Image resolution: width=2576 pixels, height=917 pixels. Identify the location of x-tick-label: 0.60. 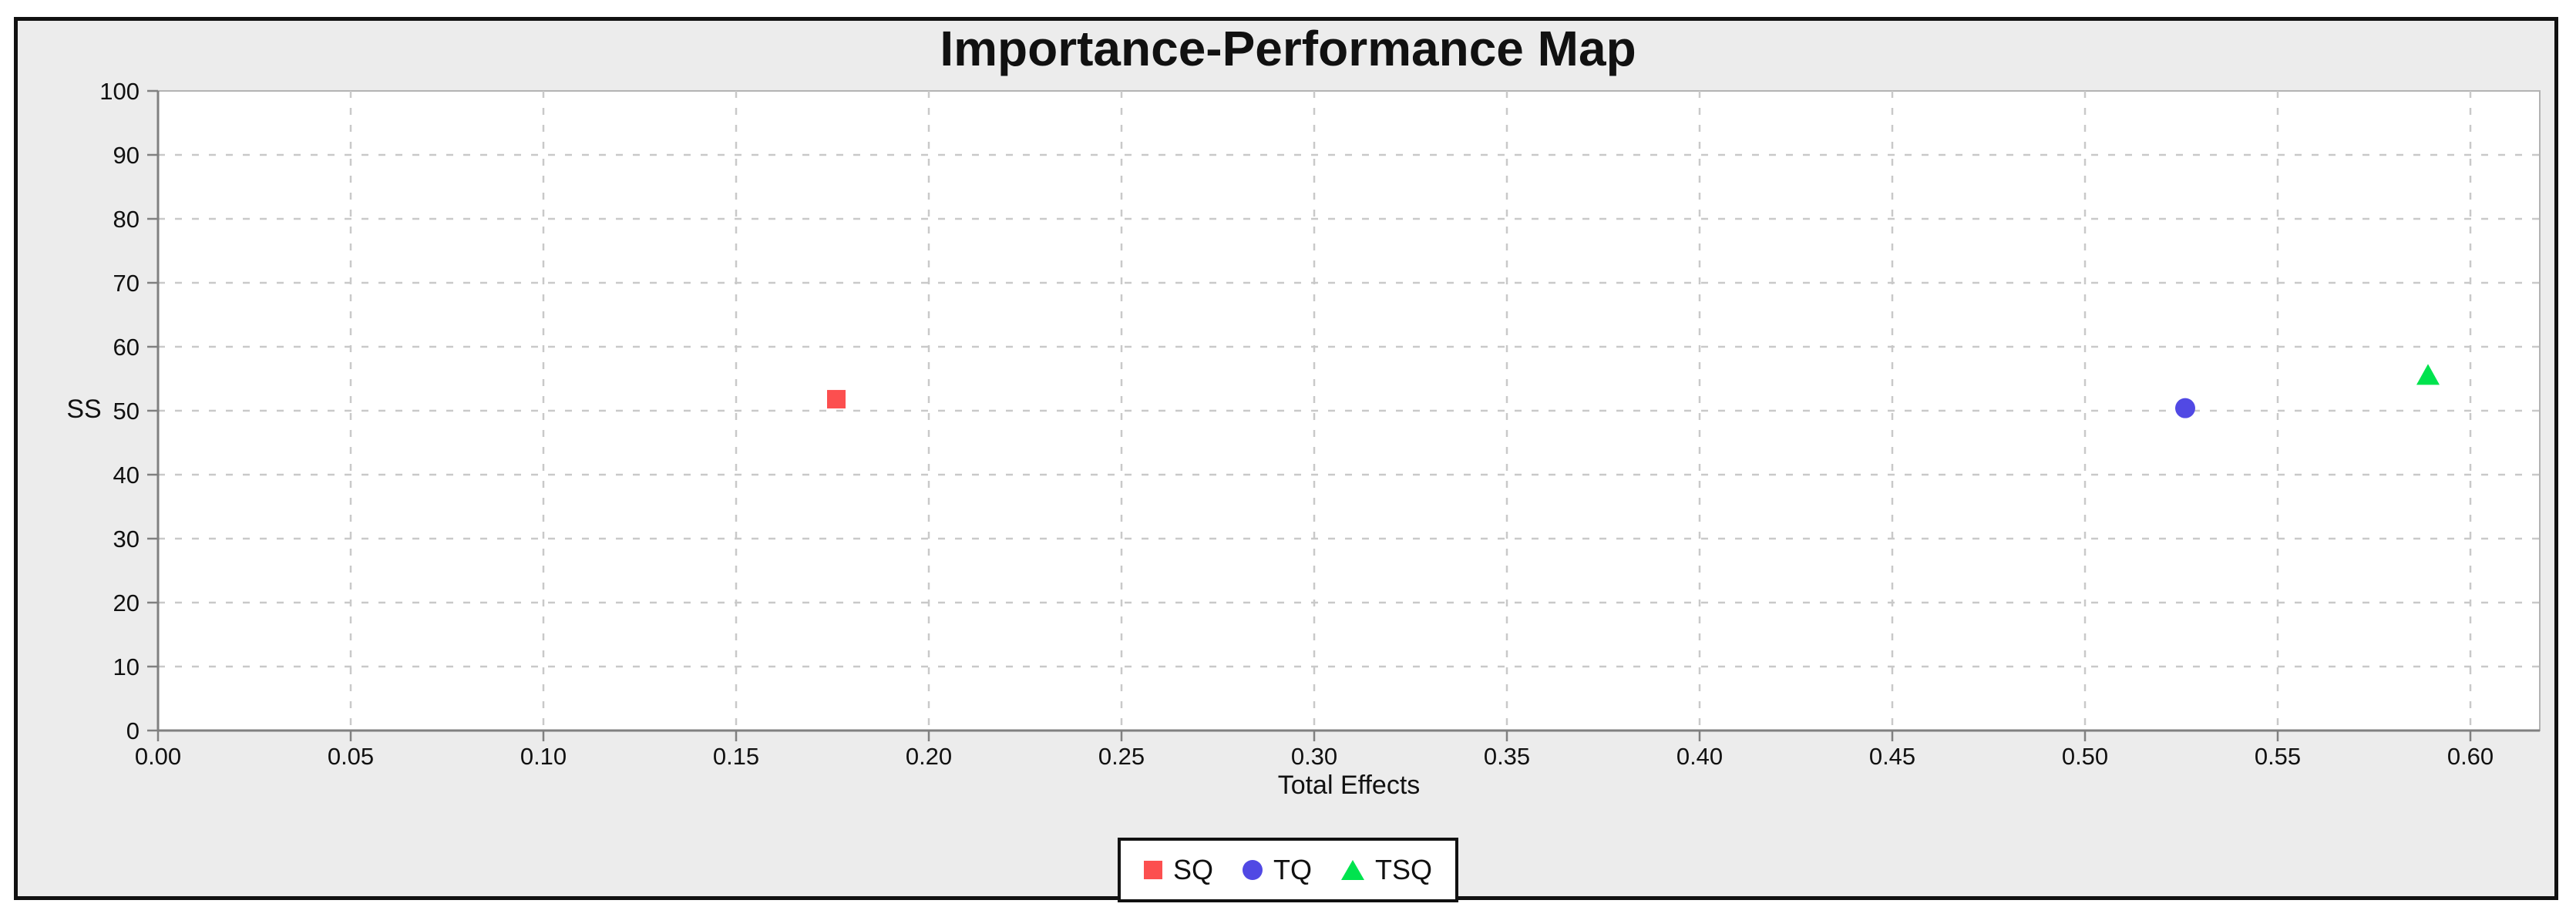
(2470, 756).